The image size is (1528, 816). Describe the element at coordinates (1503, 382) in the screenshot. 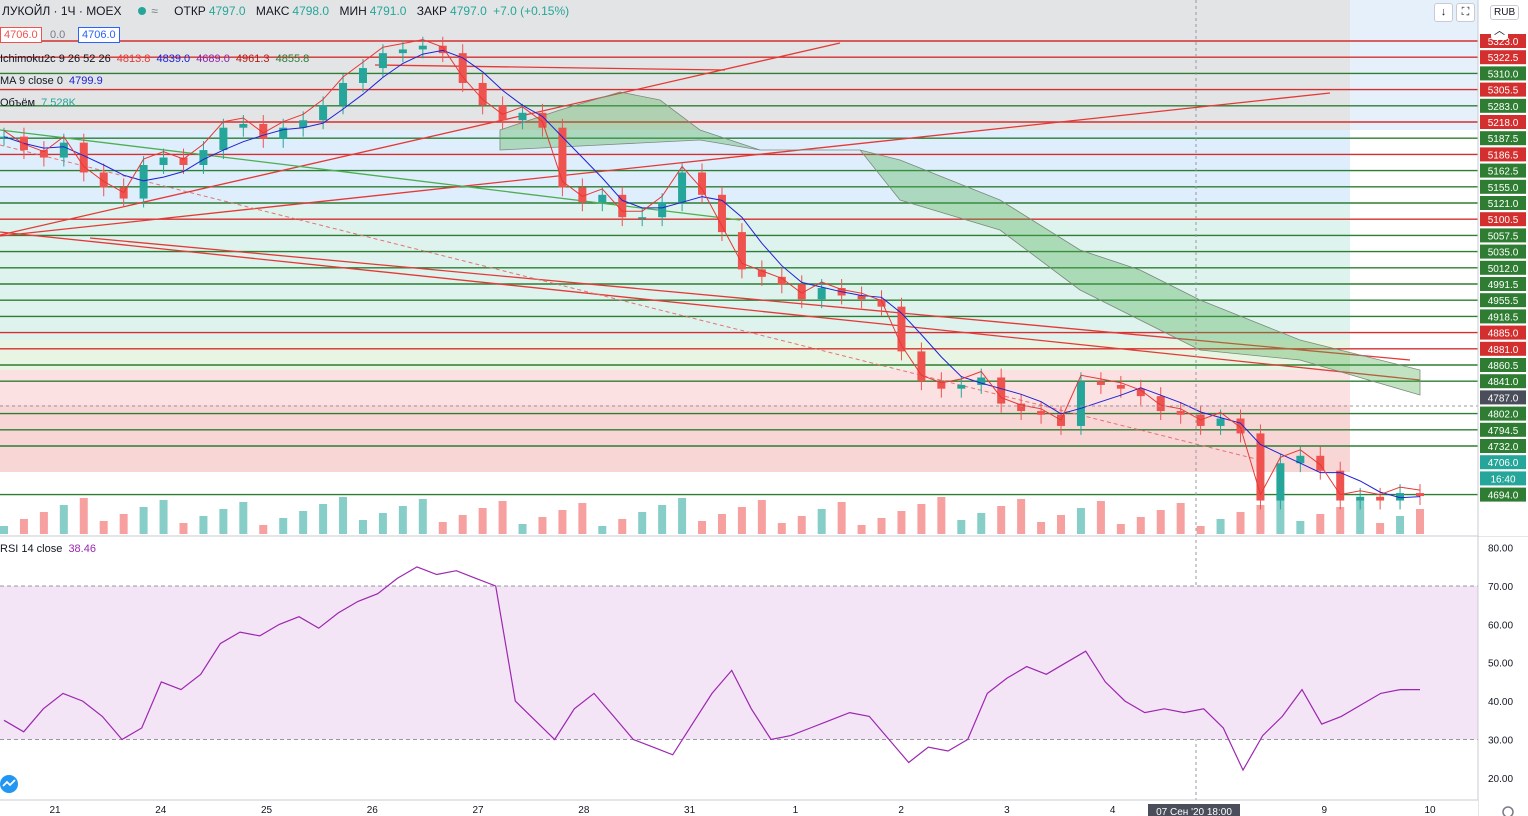

I see `price-label: 4841.0` at that location.